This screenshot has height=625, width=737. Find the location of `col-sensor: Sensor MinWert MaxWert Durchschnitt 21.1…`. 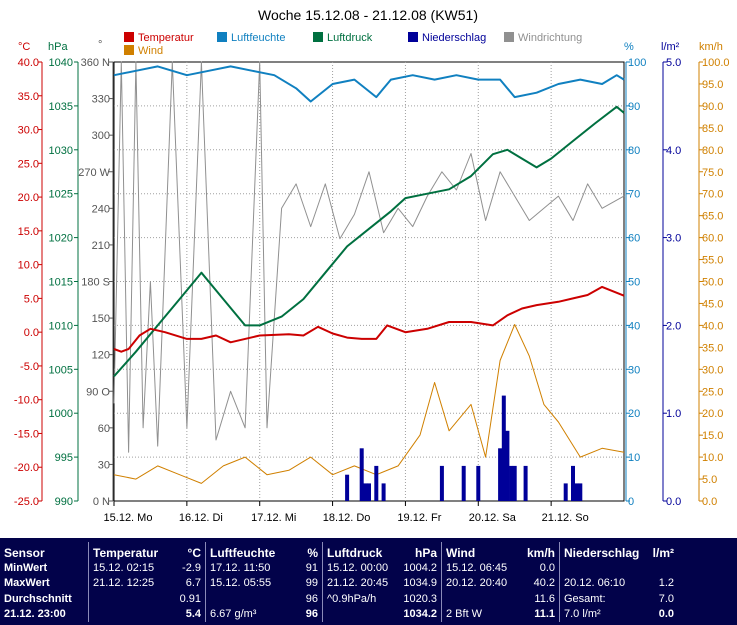

col-sensor: Sensor MinWert MaxWert Durchschnitt 21.1… is located at coordinates (44, 581).